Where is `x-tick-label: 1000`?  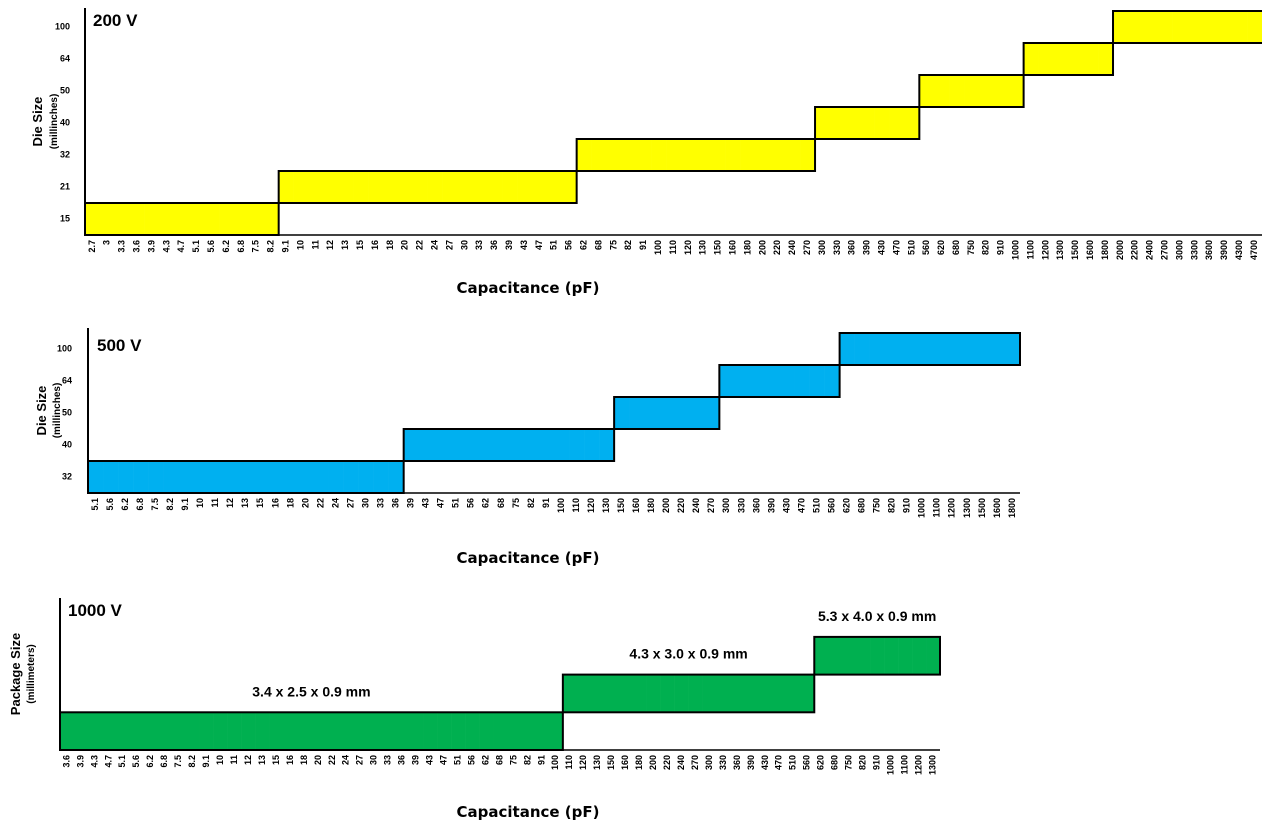
x-tick-label: 1000 is located at coordinates (1016, 250).